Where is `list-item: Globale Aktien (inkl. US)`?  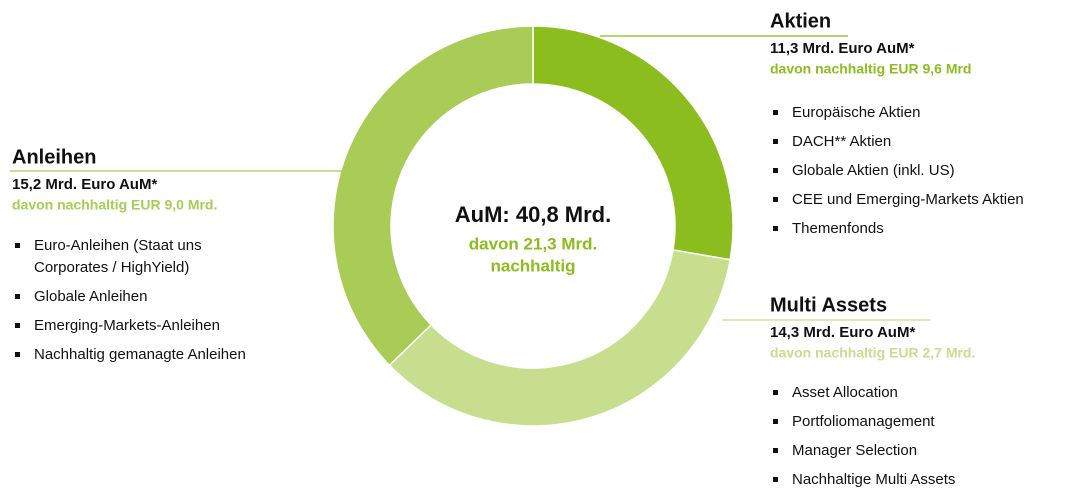 list-item: Globale Aktien (inkl. US) is located at coordinates (873, 170).